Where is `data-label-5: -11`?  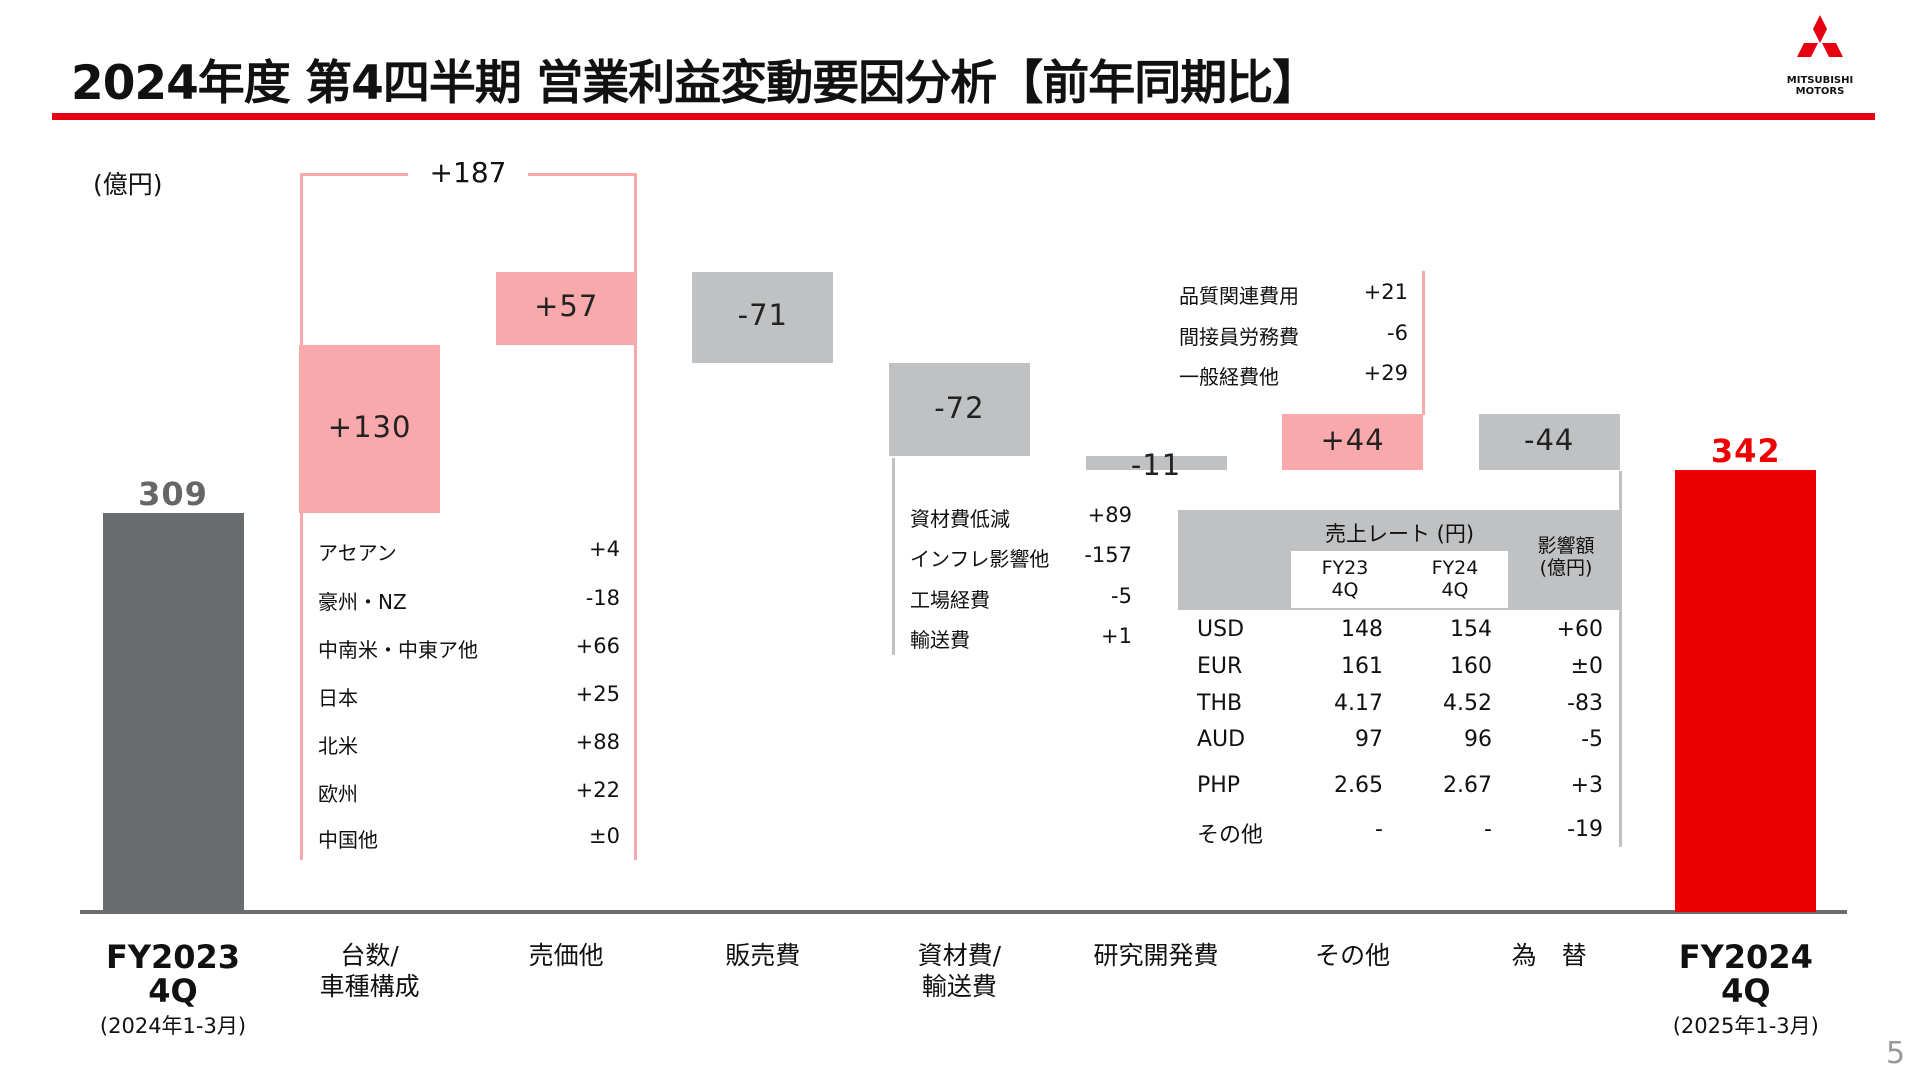 data-label-5: -11 is located at coordinates (1156, 465).